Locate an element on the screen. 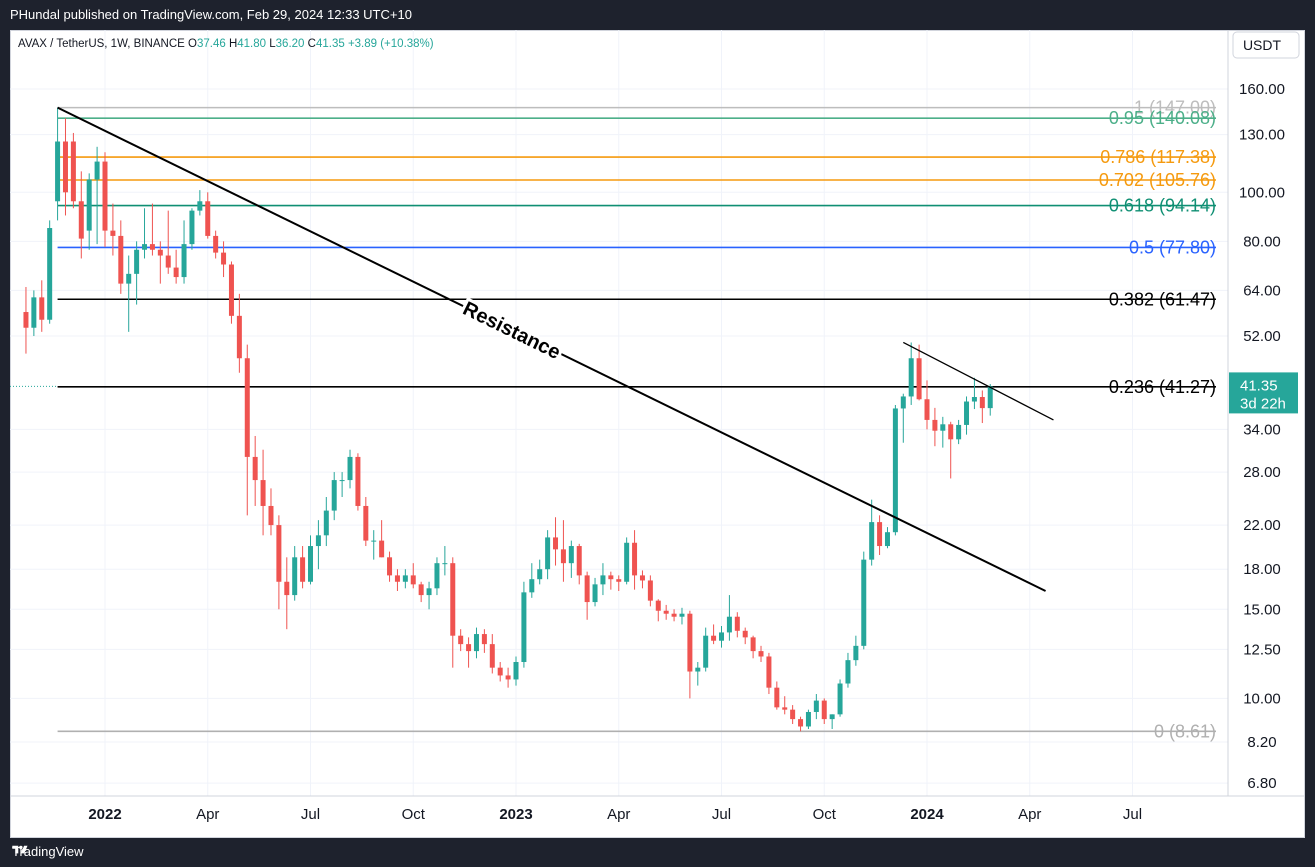  tradingview-brand: TradingView is located at coordinates (48, 851).